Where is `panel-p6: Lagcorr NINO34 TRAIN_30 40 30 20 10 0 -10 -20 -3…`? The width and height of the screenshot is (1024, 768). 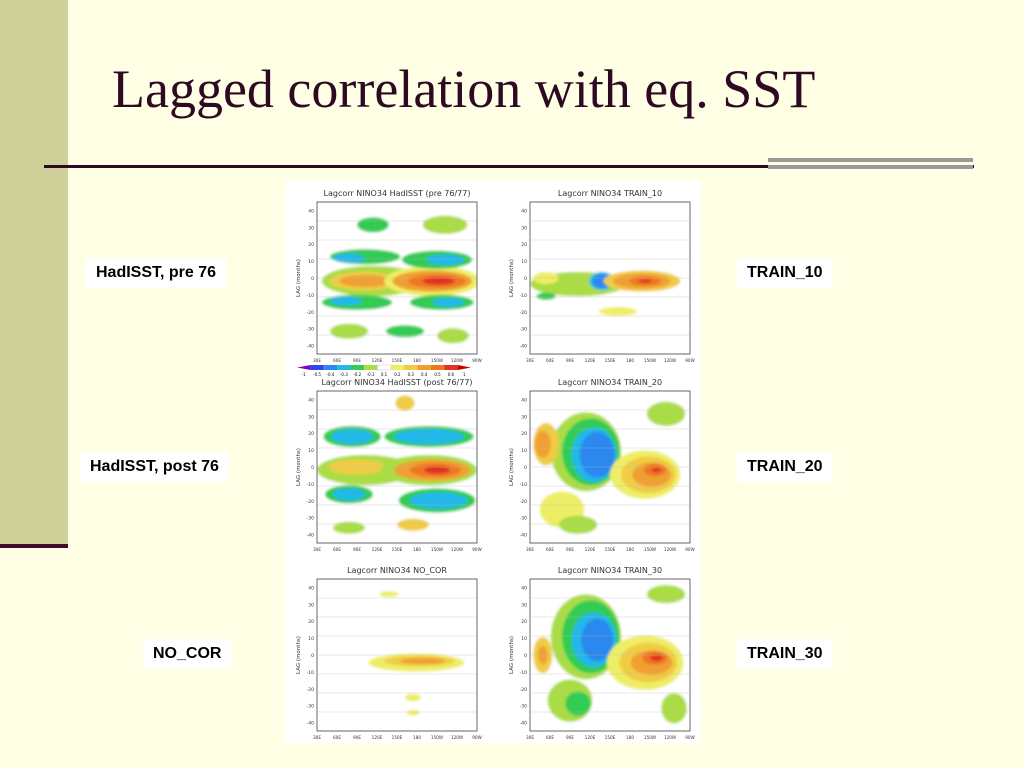
panel-p6: Lagcorr NINO34 TRAIN_30 40 30 20 10 0 -10 -20 -3… is located at coordinates (602, 653).